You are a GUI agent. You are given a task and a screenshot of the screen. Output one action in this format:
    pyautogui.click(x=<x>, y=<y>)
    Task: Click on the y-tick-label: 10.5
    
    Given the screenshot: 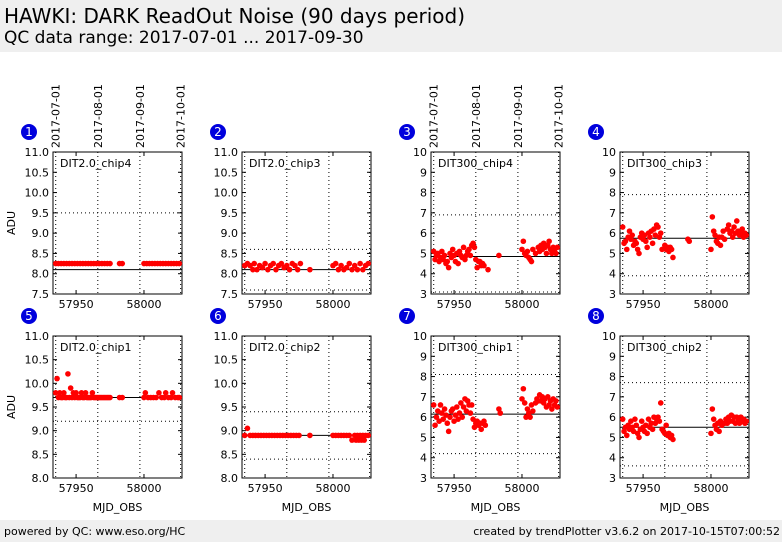 What is the action you would take?
    pyautogui.click(x=226, y=172)
    